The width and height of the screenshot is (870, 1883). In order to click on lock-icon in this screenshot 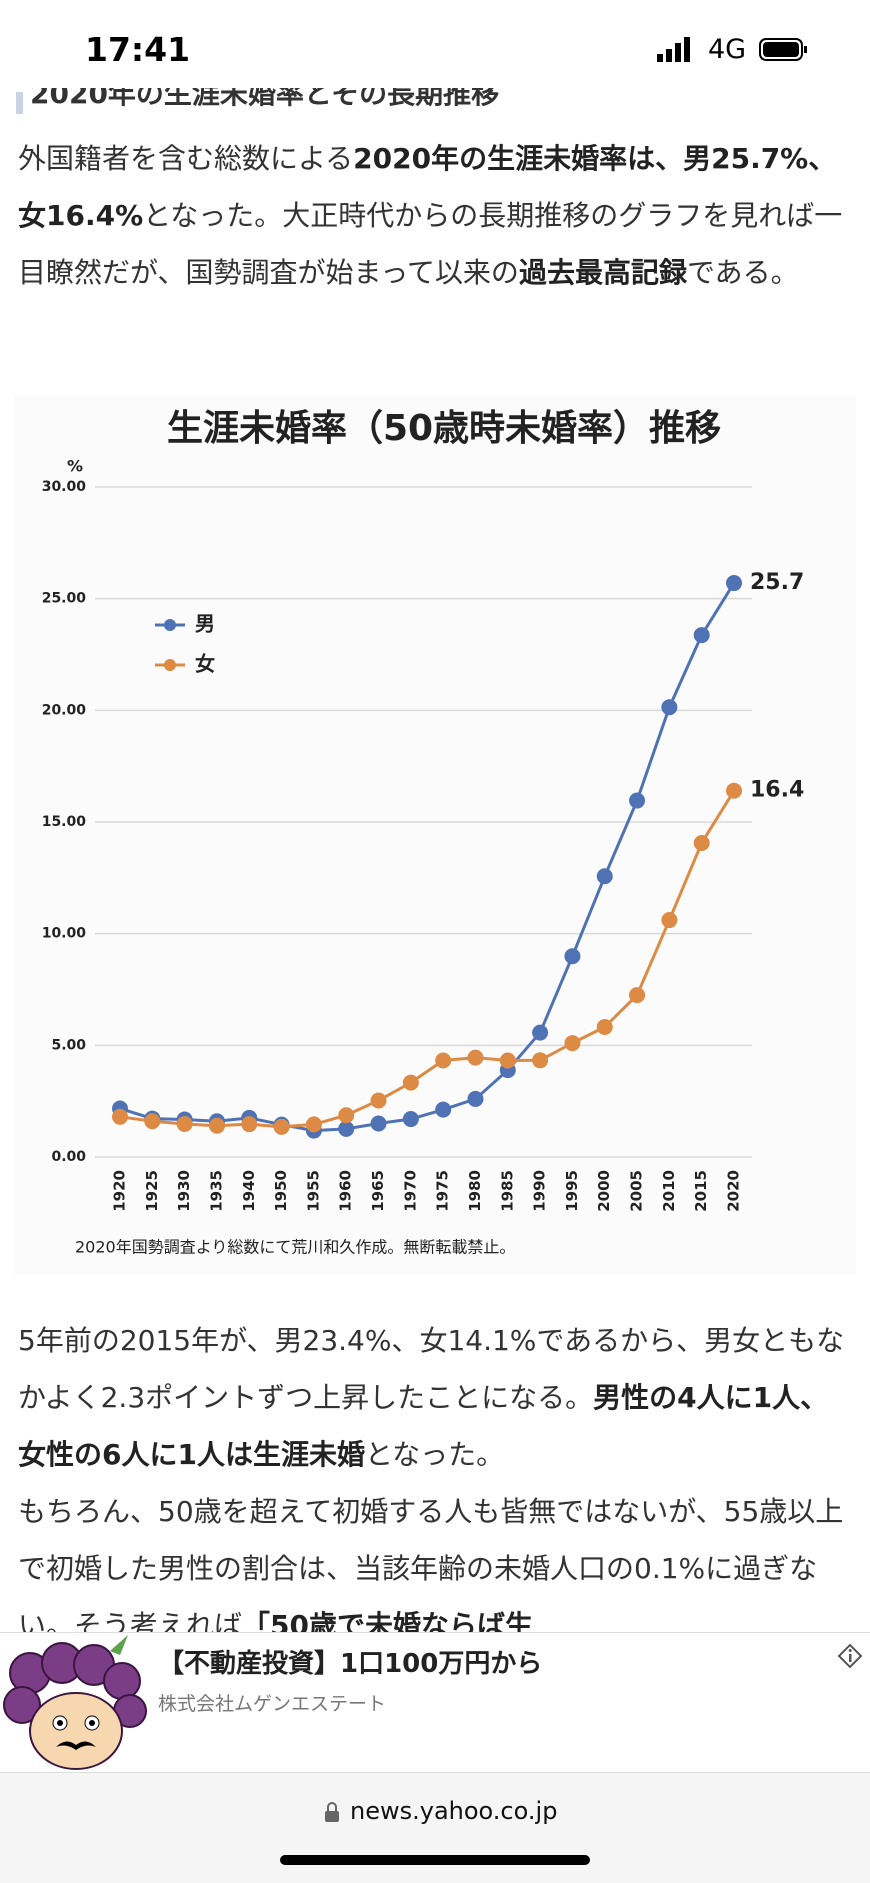, I will do `click(332, 1812)`.